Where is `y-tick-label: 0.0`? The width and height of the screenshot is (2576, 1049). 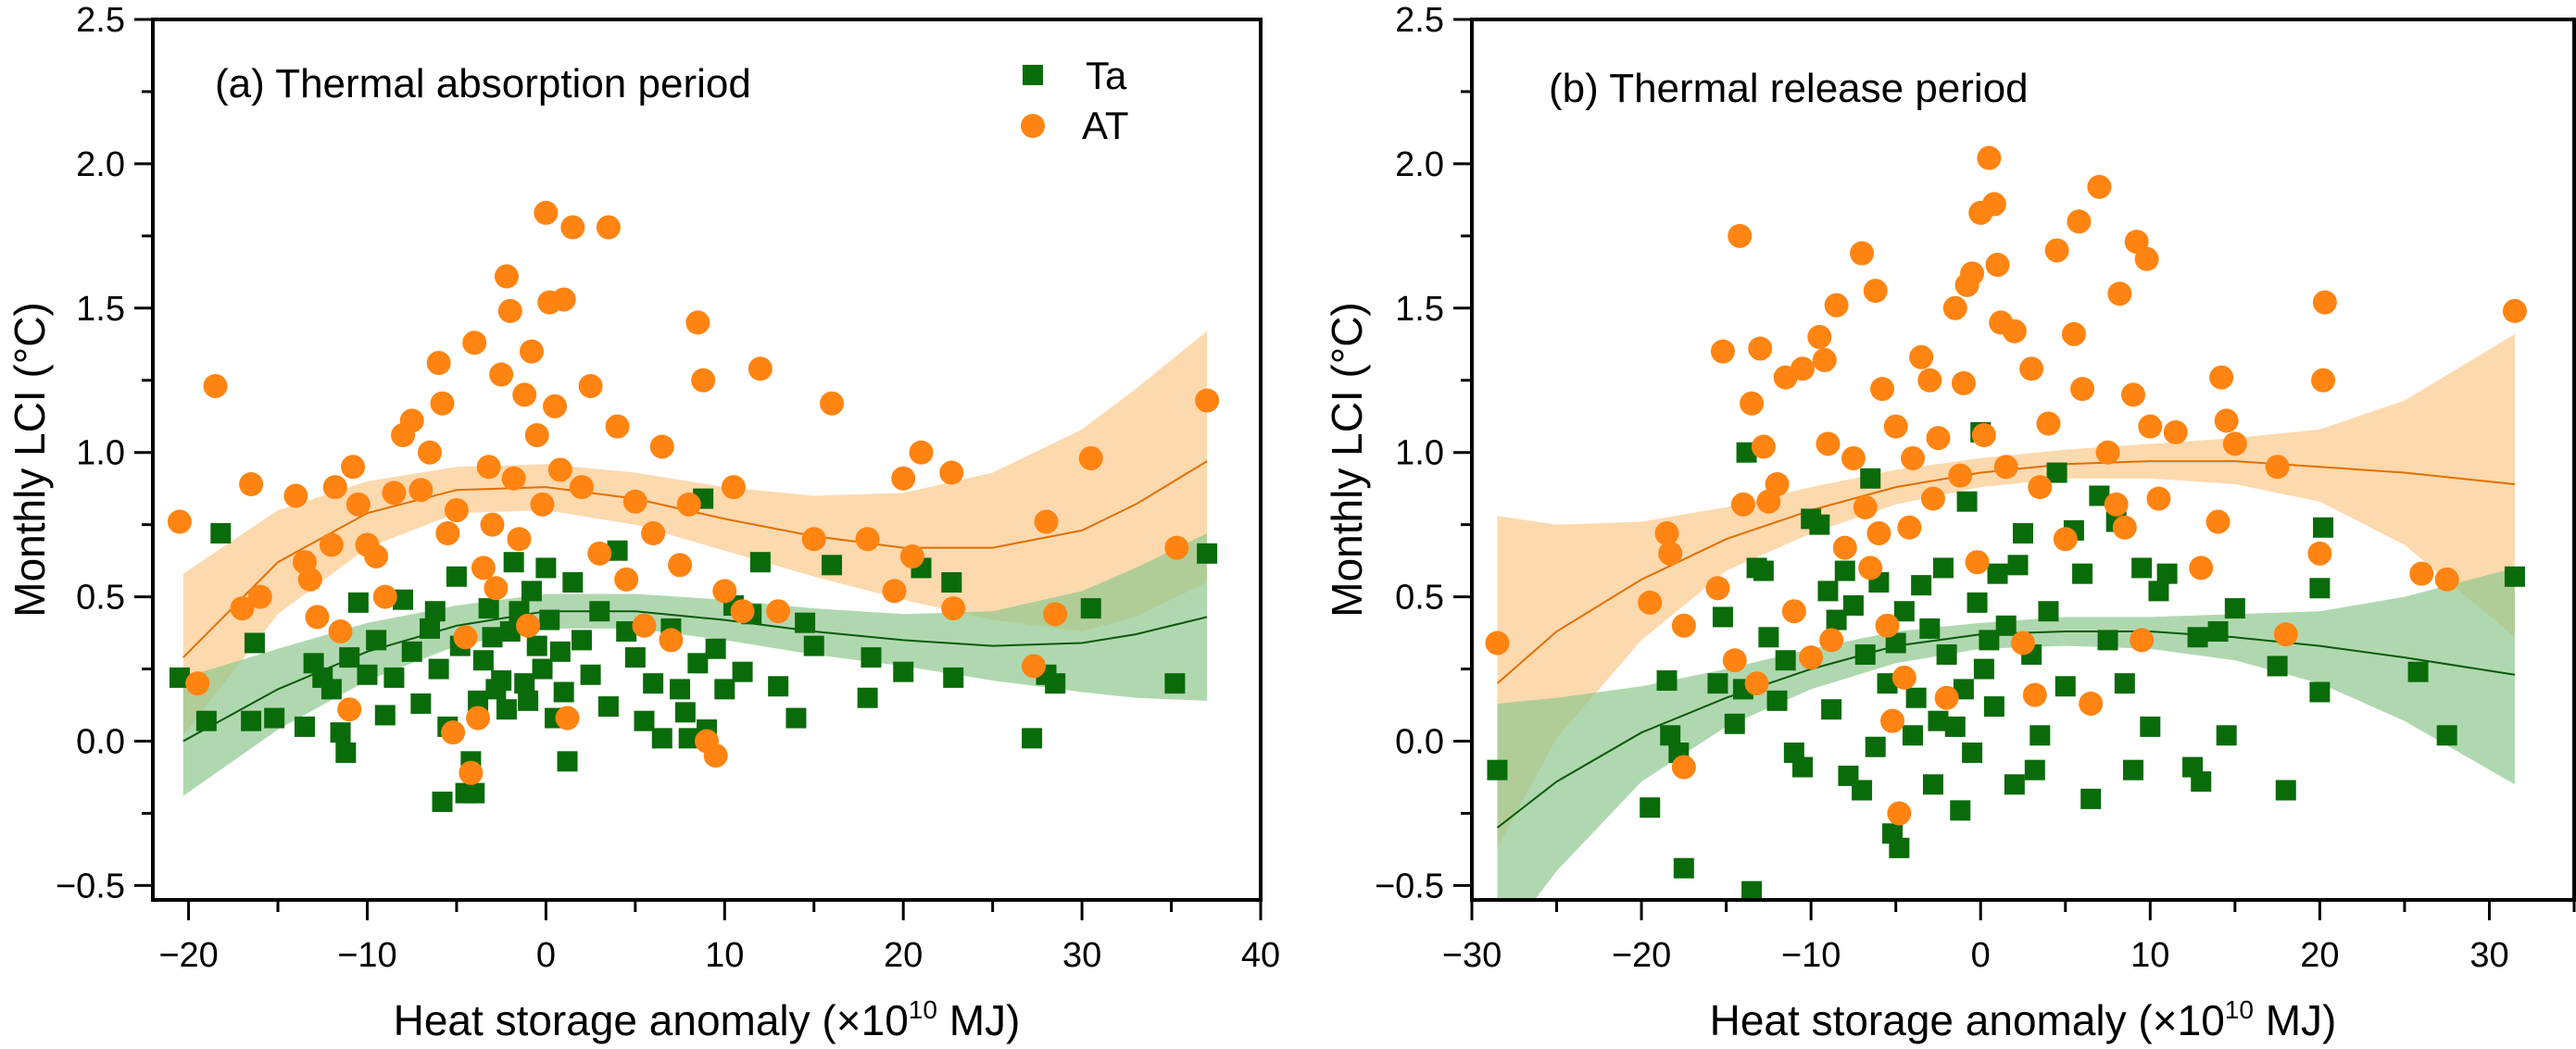 y-tick-label: 0.0 is located at coordinates (1419, 742).